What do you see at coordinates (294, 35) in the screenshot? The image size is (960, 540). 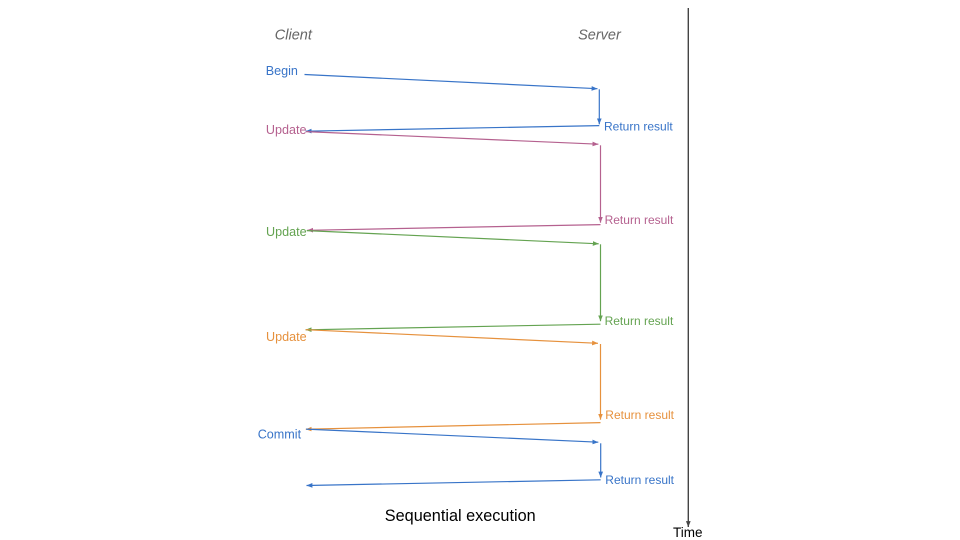 I see `svg-text: Client` at bounding box center [294, 35].